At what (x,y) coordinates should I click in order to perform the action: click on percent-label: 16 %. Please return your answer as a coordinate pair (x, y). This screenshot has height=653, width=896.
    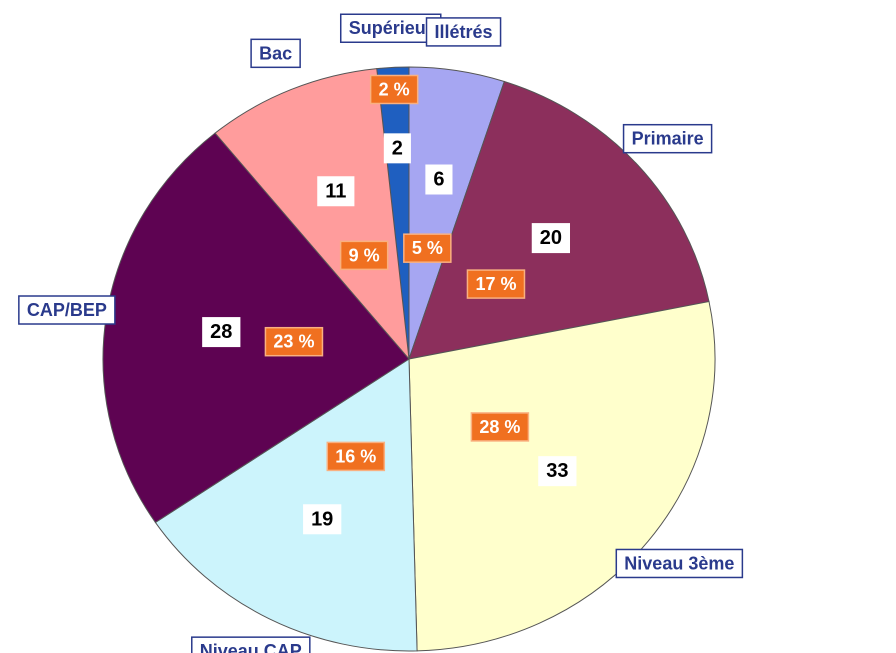
    Looking at the image, I should click on (355, 456).